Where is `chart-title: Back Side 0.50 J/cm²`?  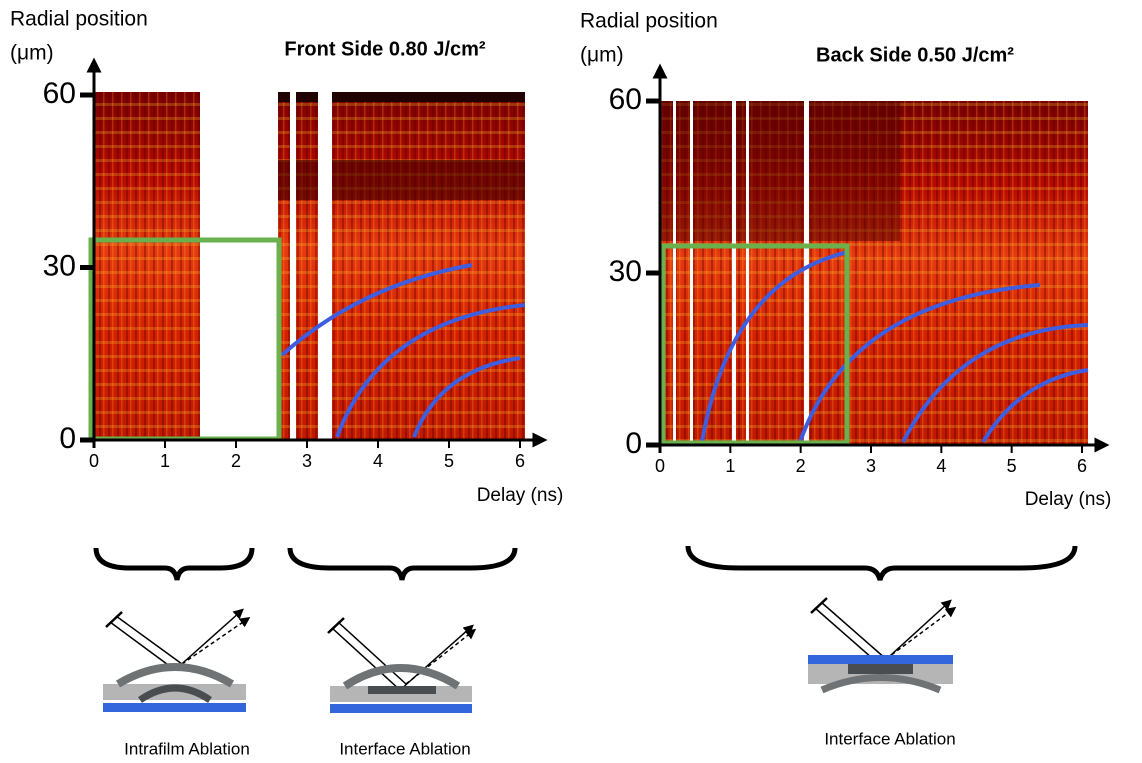
chart-title: Back Side 0.50 J/cm² is located at coordinates (915, 55).